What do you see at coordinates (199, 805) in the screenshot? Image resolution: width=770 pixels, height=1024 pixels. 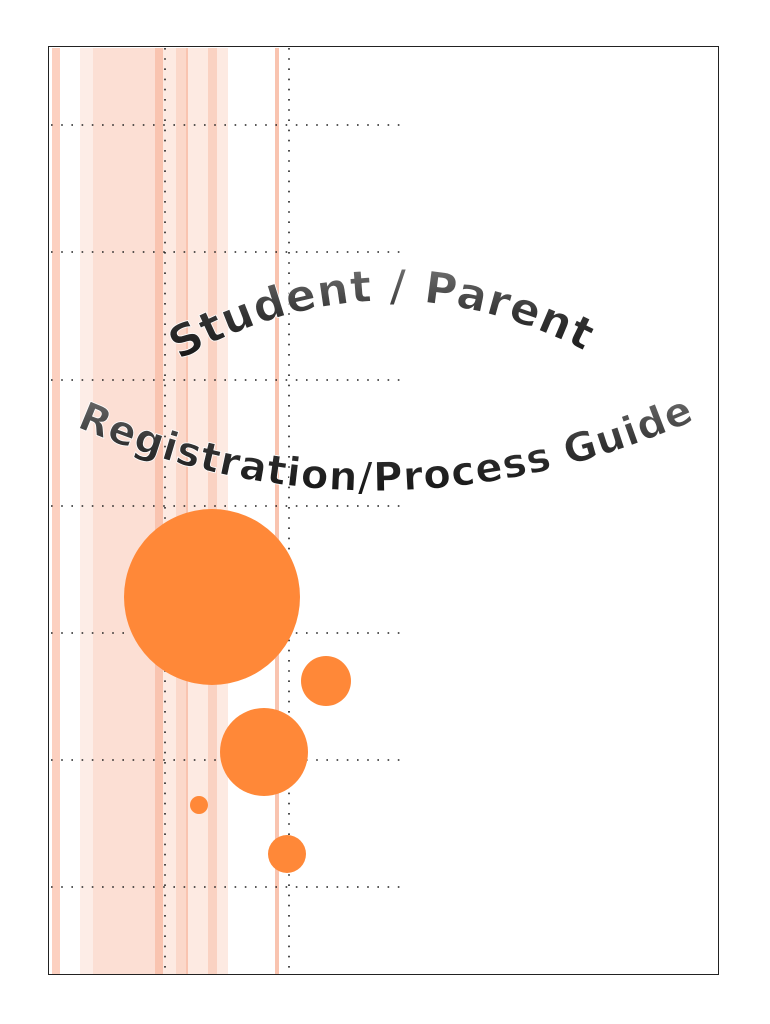 I see `circle-small` at bounding box center [199, 805].